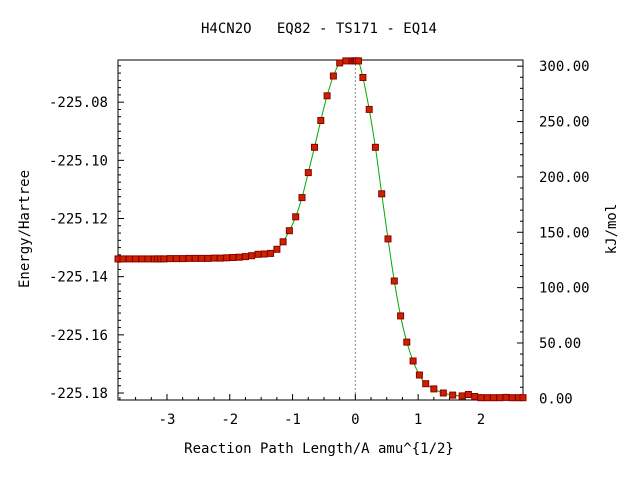 The height and width of the screenshot is (480, 640). Describe the element at coordinates (564, 233) in the screenshot. I see `y2-tick-label: 150.00` at that location.